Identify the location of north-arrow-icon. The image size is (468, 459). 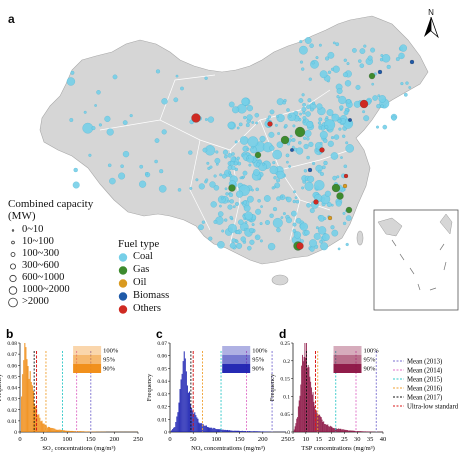
(431, 27).